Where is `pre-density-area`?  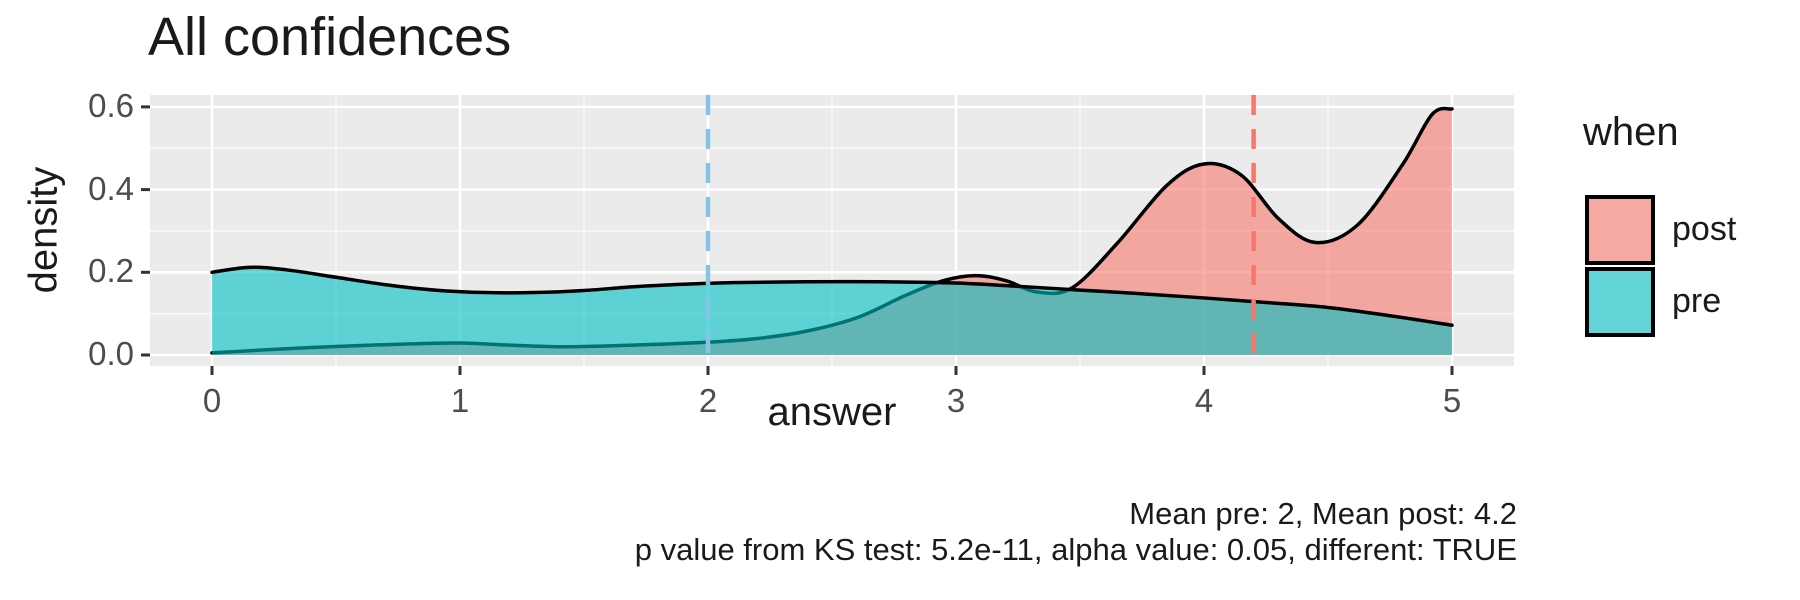 pre-density-area is located at coordinates (832, 311).